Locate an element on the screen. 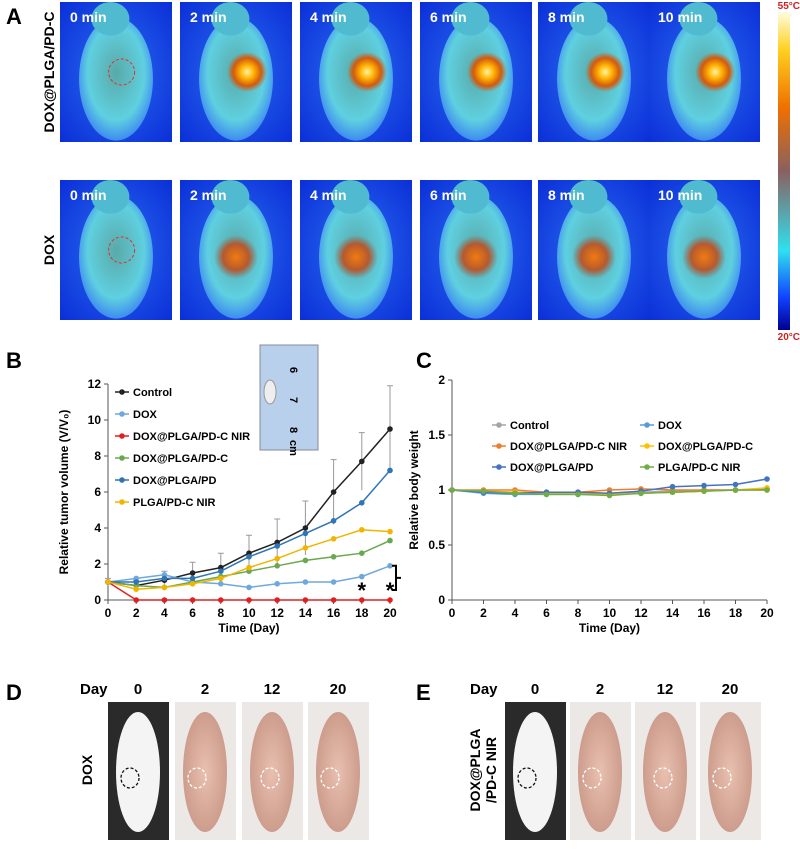  tumor-sample is located at coordinates (270, 392).